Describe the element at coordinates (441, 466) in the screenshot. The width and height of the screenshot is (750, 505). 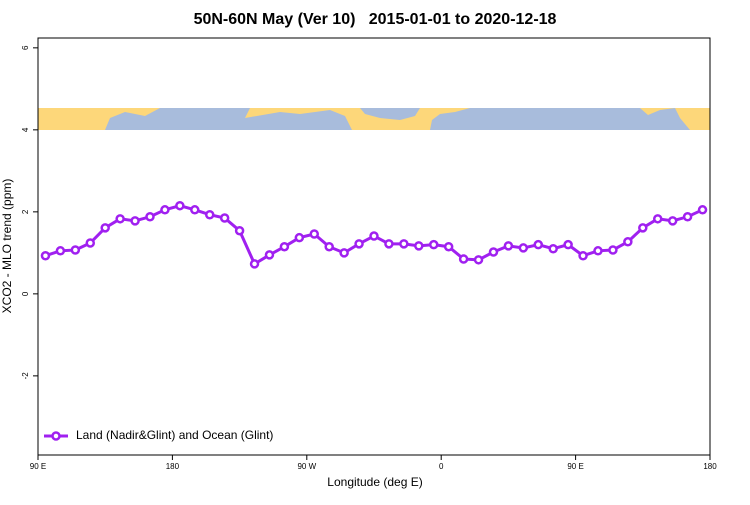
I see `x-tick-label: 0` at that location.